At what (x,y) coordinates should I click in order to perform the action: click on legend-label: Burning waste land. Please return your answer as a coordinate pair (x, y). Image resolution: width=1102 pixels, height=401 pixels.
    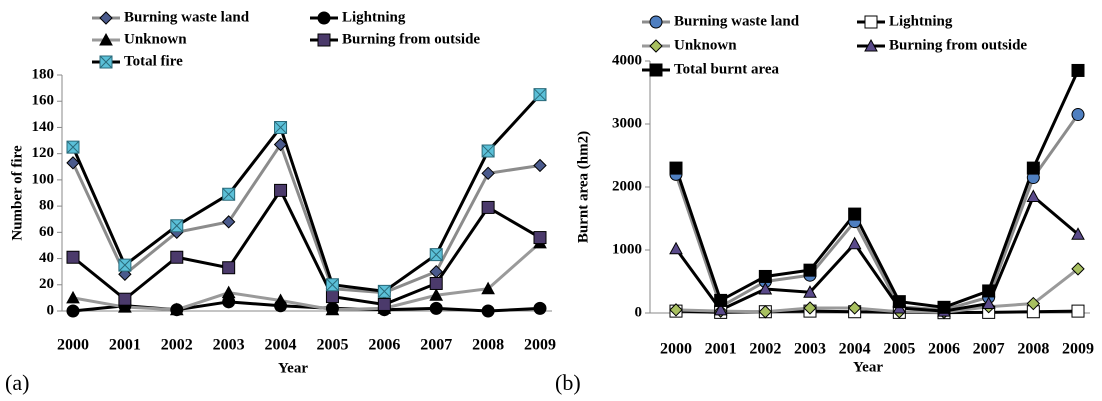
    Looking at the image, I should click on (187, 17).